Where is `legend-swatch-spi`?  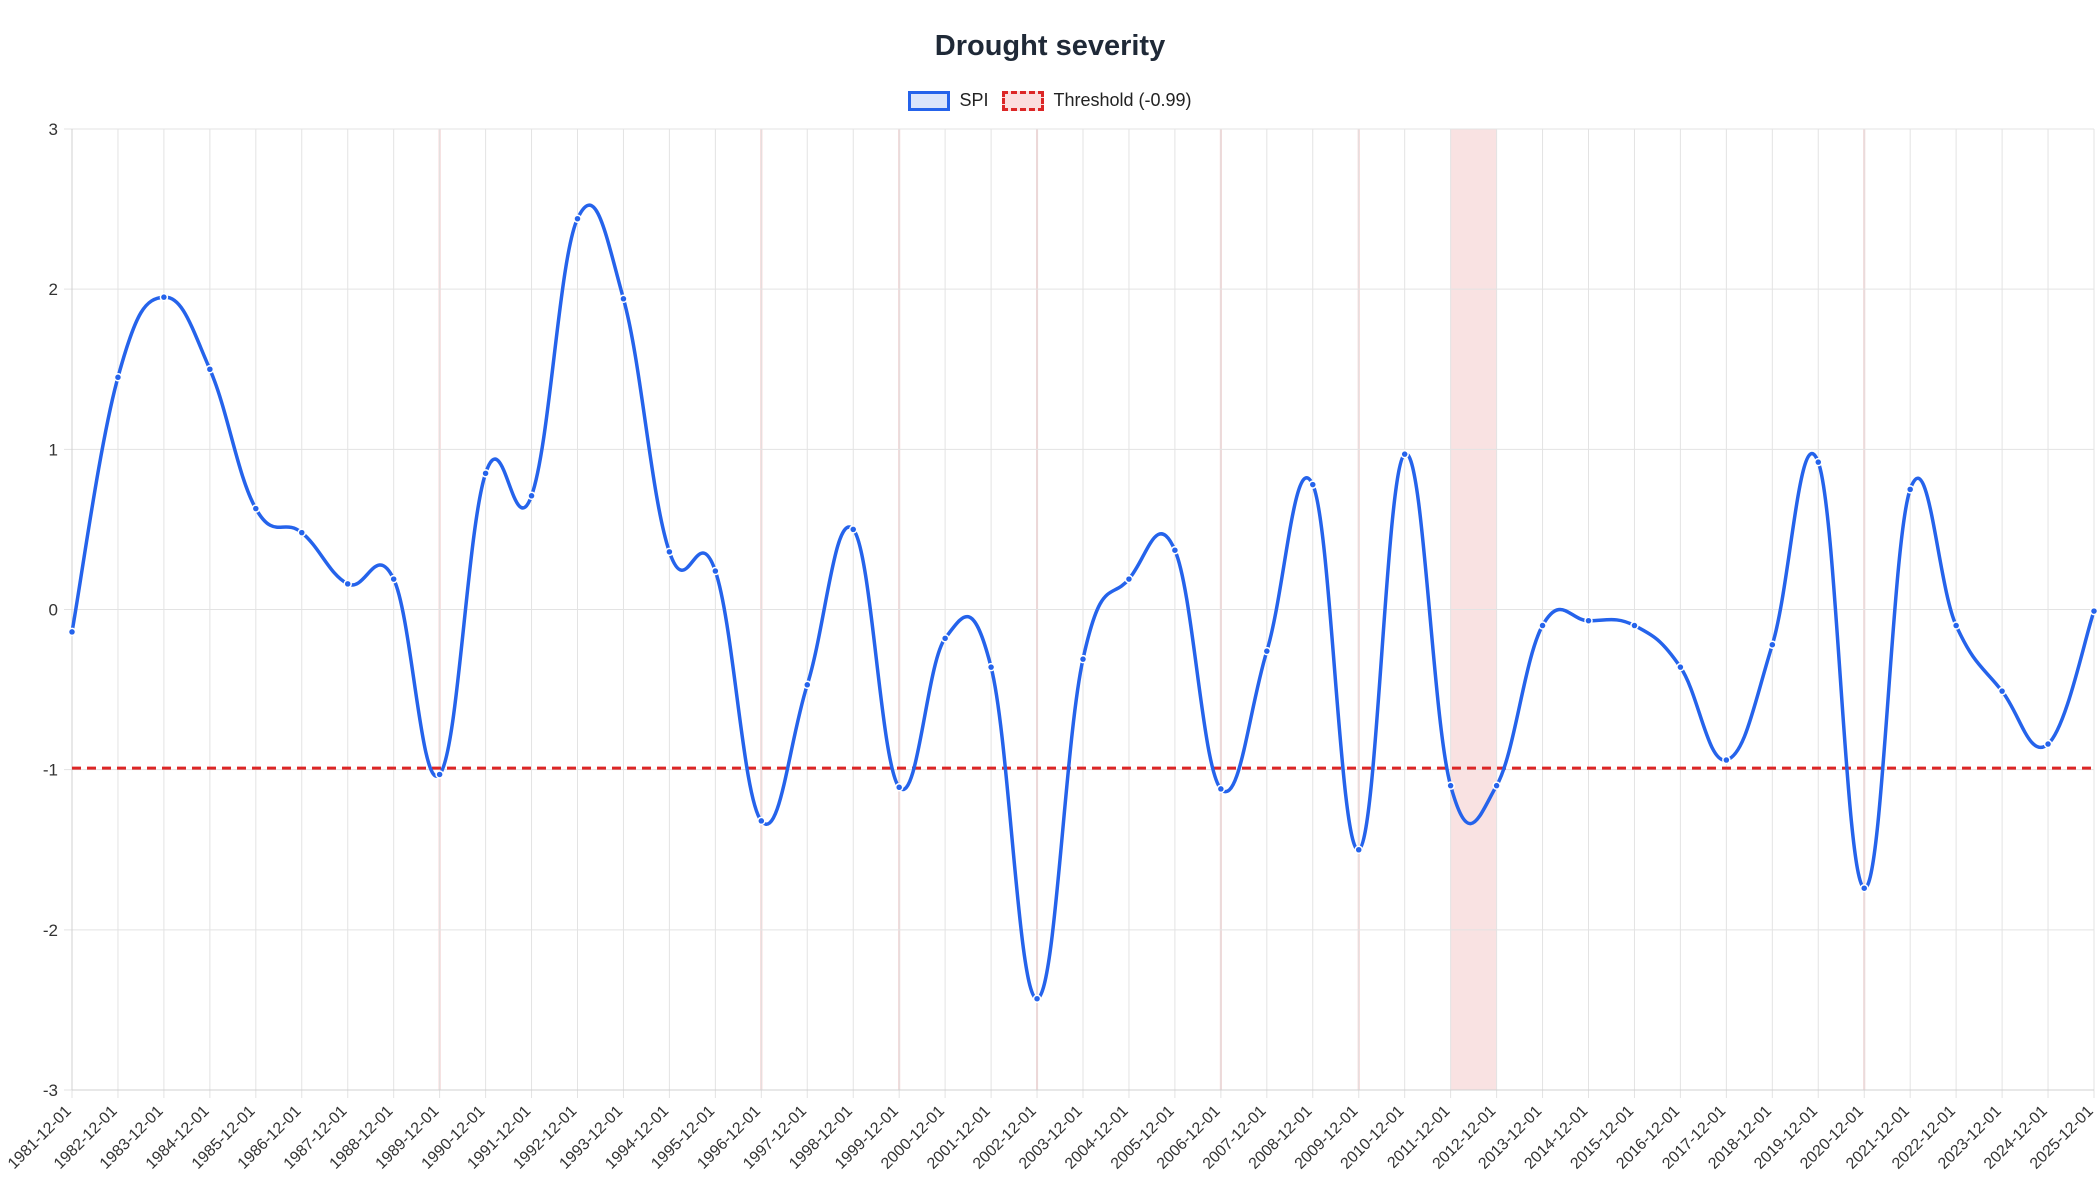
legend-swatch-spi is located at coordinates (929, 100).